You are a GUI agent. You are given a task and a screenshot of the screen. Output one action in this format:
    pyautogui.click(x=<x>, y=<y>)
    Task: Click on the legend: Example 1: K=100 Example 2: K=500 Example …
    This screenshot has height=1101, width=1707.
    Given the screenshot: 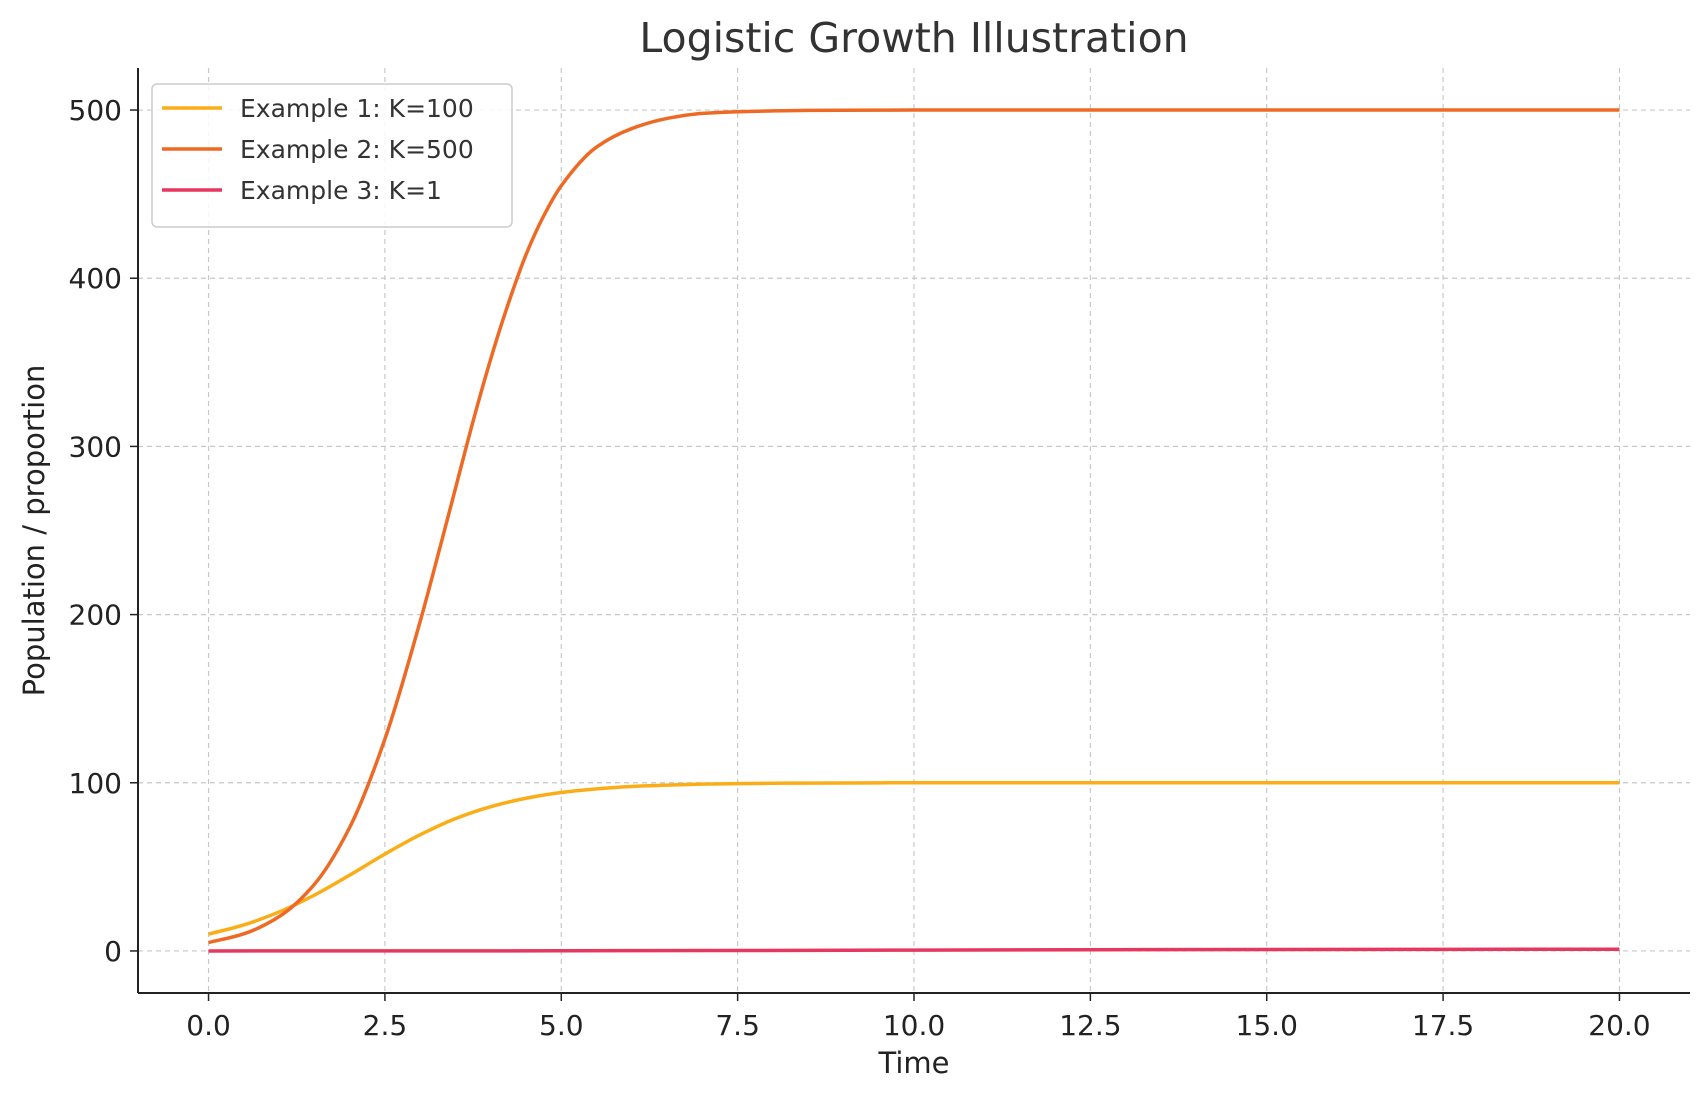 What is the action you would take?
    pyautogui.click(x=332, y=155)
    